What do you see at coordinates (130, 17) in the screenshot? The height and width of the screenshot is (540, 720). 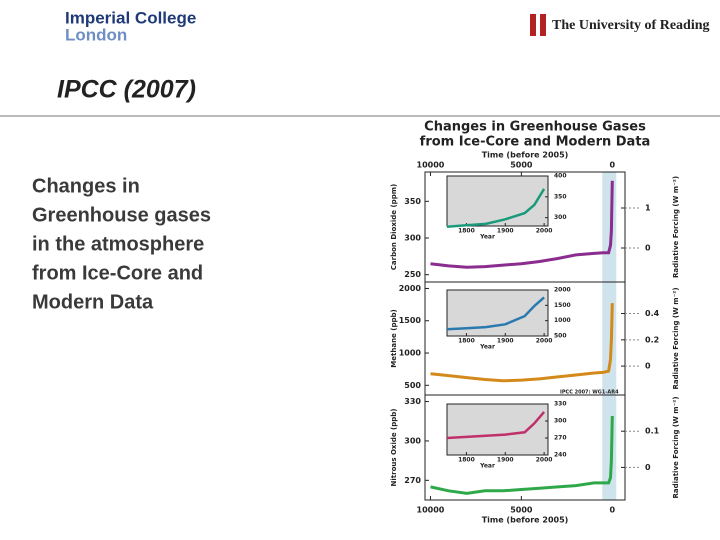 I see `logo-left: Imperial College` at bounding box center [130, 17].